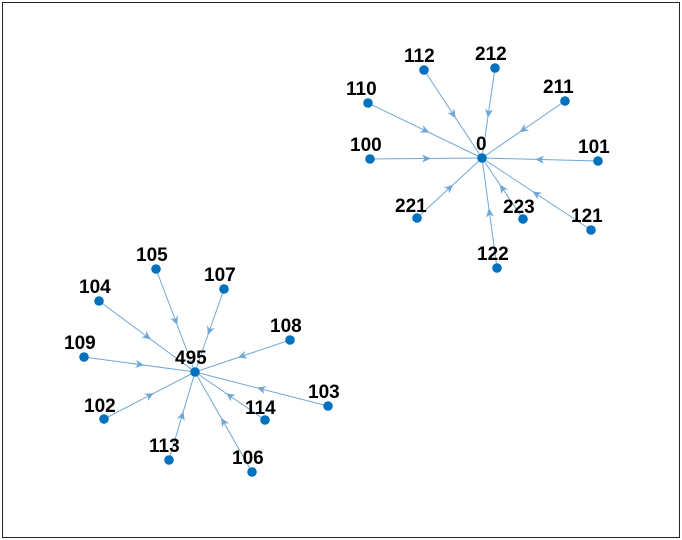 The image size is (682, 540). I want to click on node-label-107: 107, so click(220, 275).